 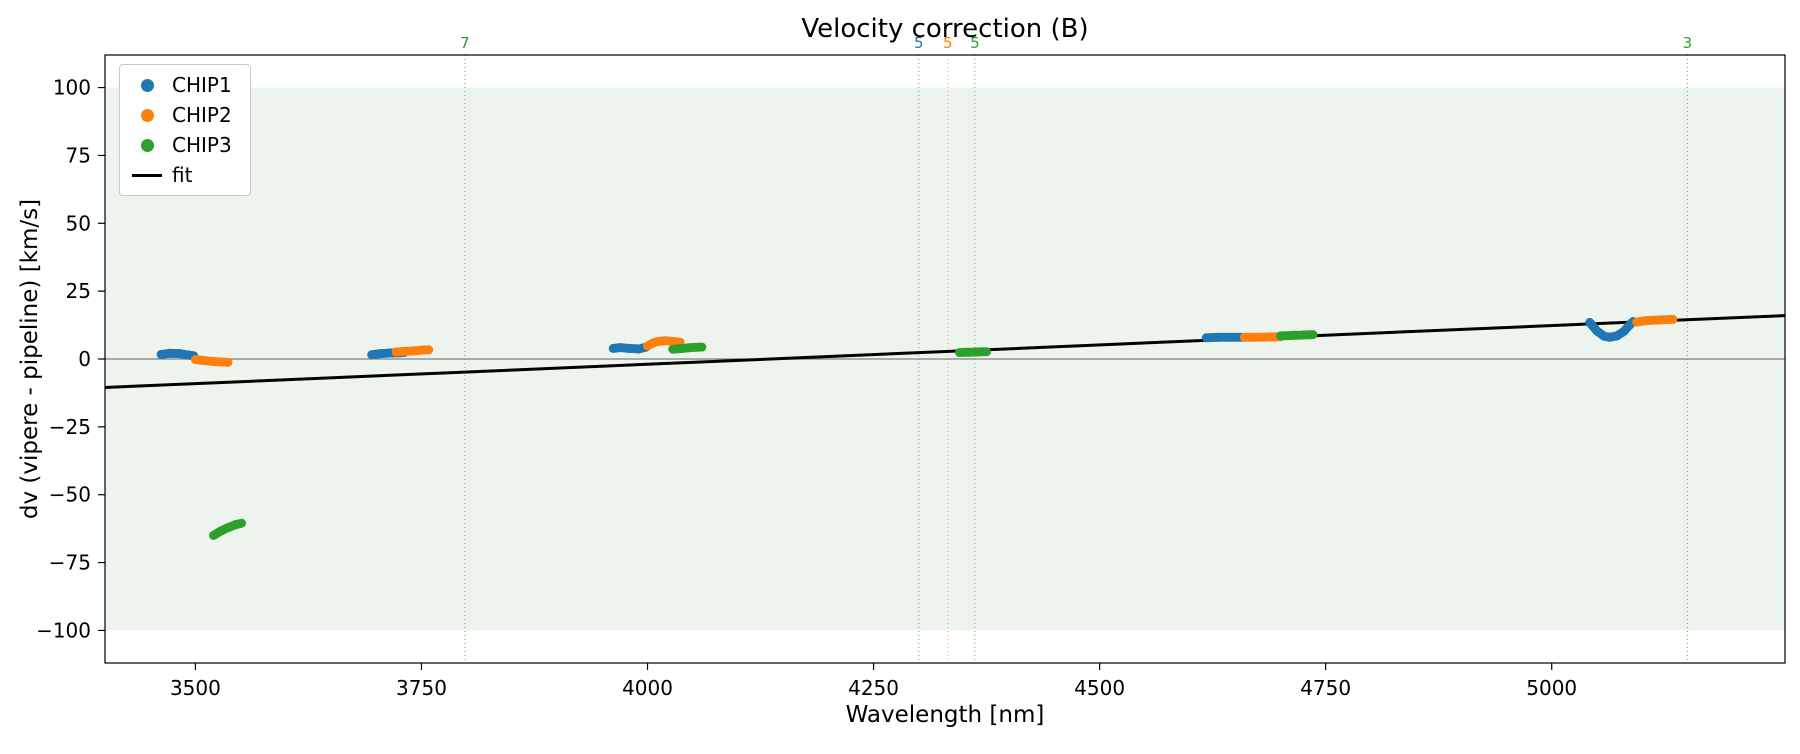 What do you see at coordinates (945, 715) in the screenshot?
I see `x-axis-label: Wavelength [nm]` at bounding box center [945, 715].